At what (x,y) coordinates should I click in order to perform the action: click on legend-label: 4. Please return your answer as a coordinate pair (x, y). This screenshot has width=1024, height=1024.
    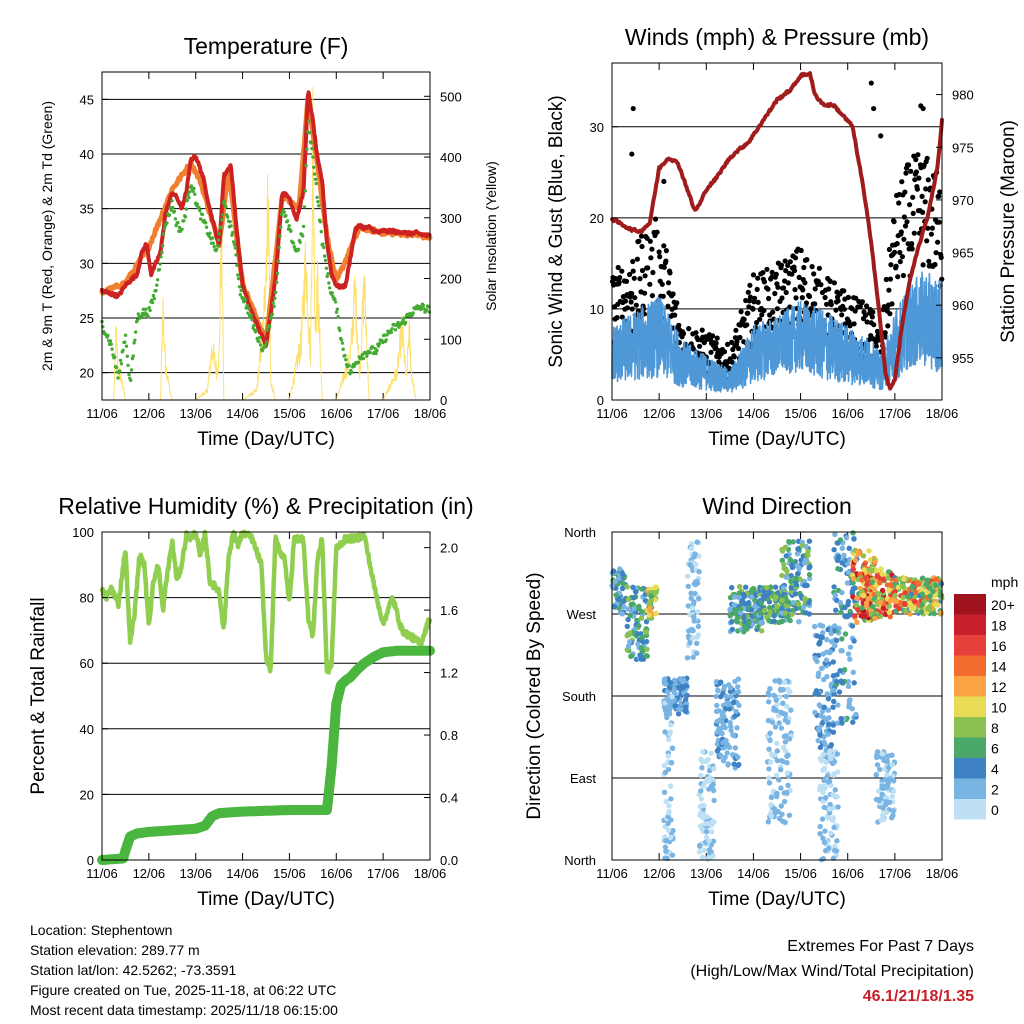
    Looking at the image, I should click on (995, 769).